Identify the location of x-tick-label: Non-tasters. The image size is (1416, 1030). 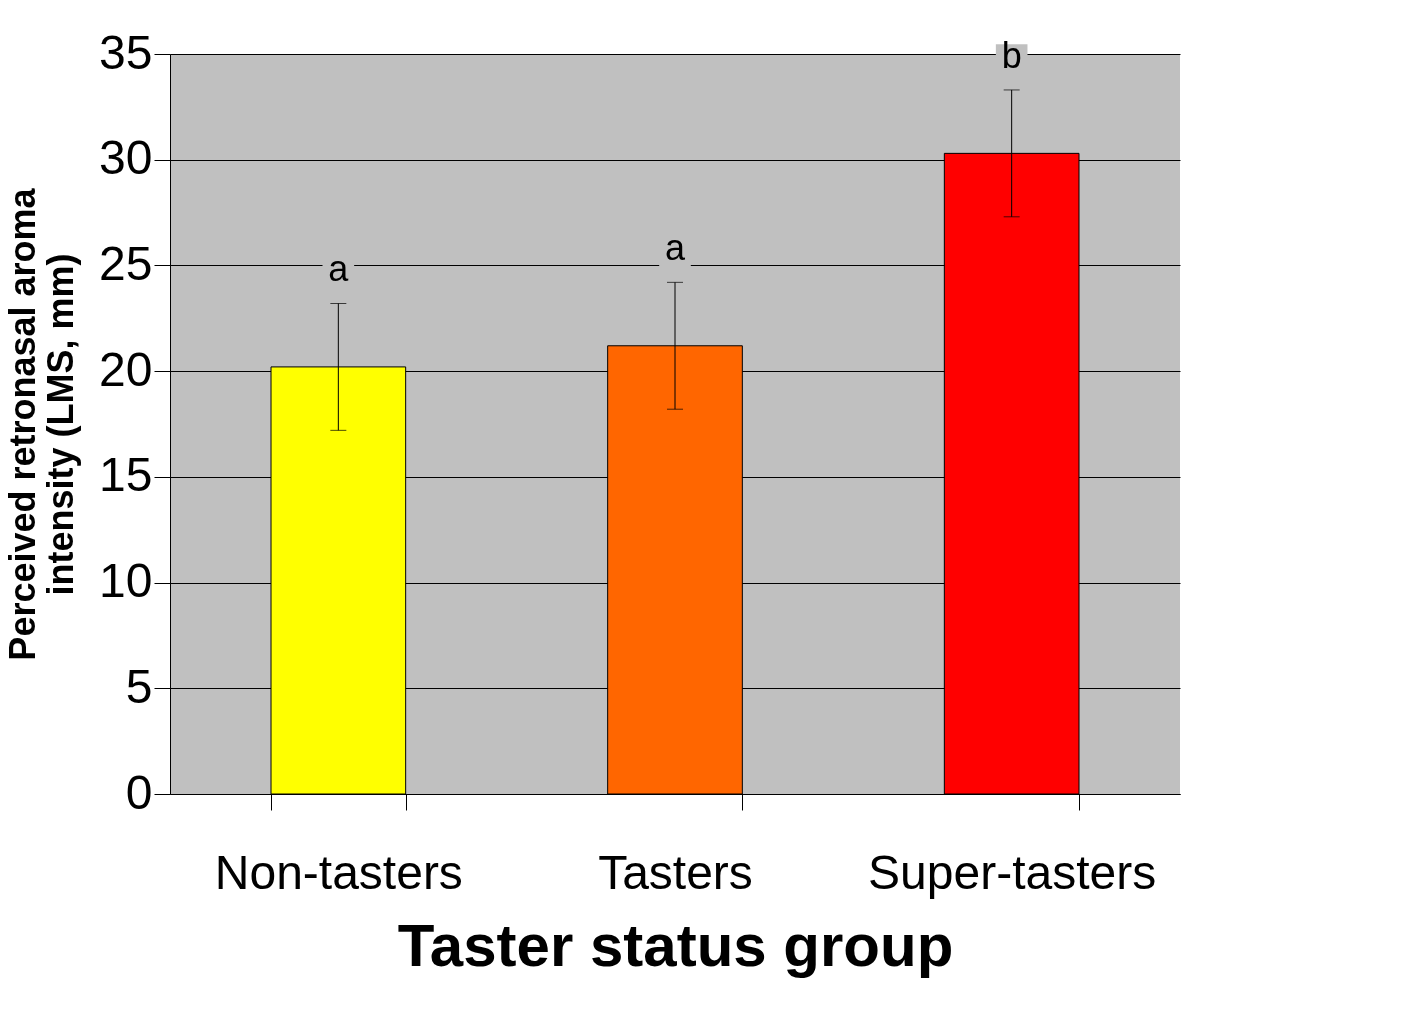
(338, 872).